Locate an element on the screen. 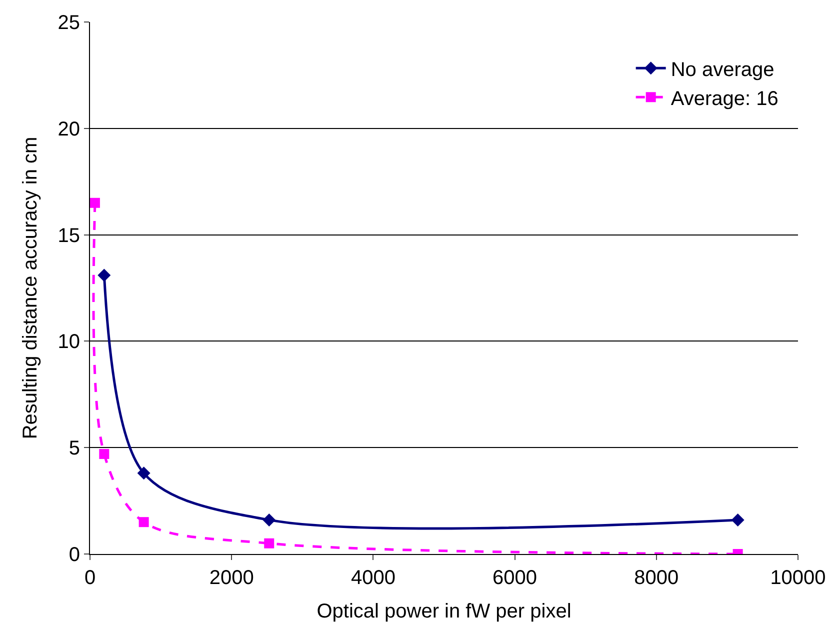 The width and height of the screenshot is (838, 634). x-axis-title: Optical power in fW per pixel is located at coordinates (444, 611).